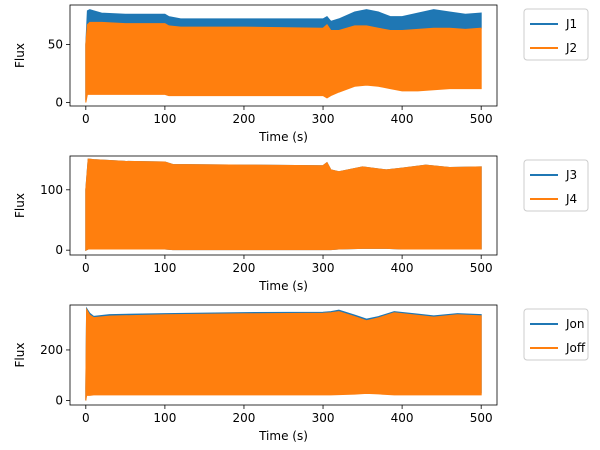 Image resolution: width=600 pixels, height=450 pixels. I want to click on legend-label-J2: J2, so click(571, 48).